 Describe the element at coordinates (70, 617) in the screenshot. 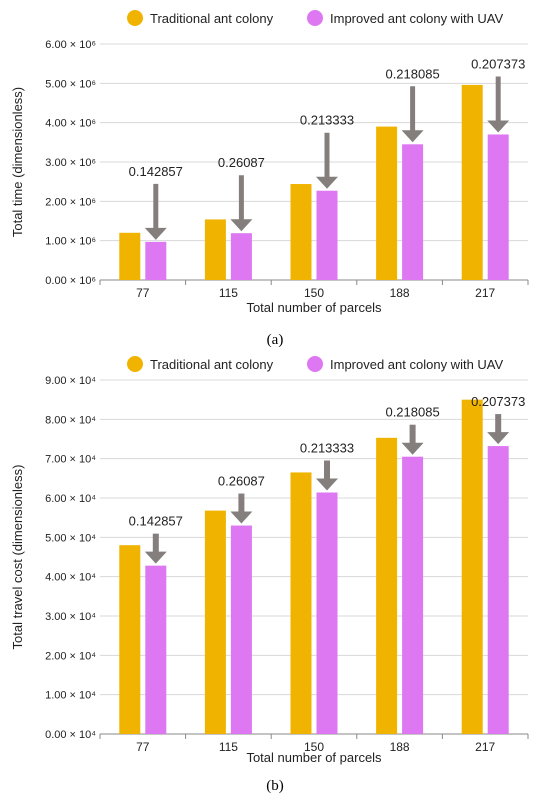

I see `chart-b-ytick-label: 3.00 × 10⁴` at that location.